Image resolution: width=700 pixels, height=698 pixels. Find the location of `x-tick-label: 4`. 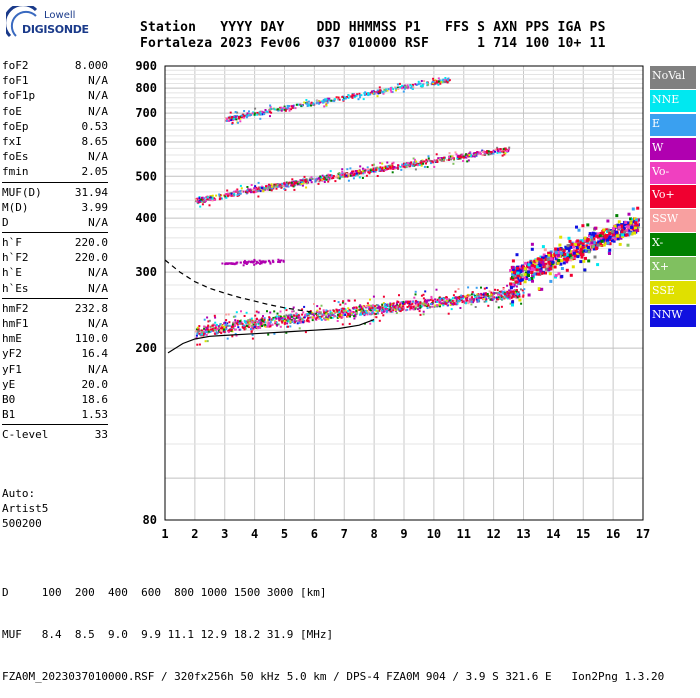

x-tick-label: 4 is located at coordinates (254, 534).